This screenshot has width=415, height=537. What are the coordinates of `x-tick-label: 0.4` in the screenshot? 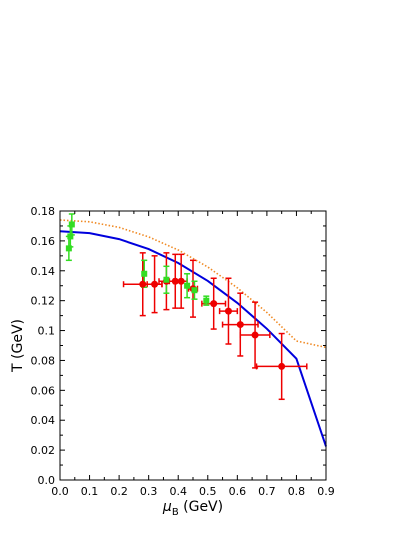 It's located at (178, 491).